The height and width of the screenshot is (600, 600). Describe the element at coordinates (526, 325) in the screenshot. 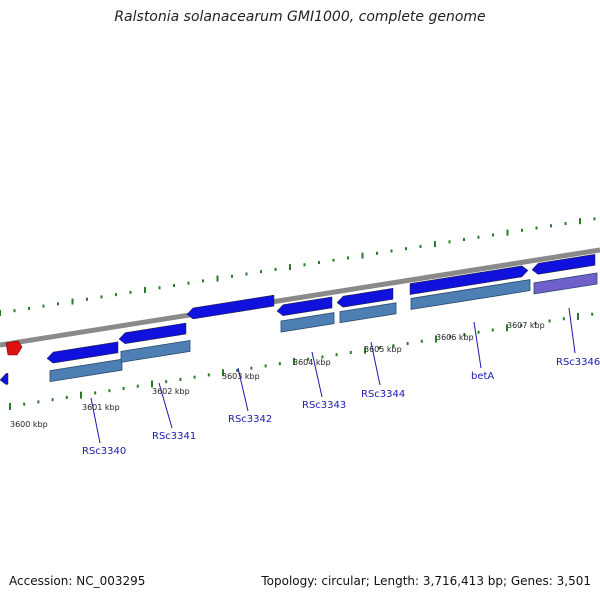

I see `ruler-label-3607: 3607 kbp` at that location.